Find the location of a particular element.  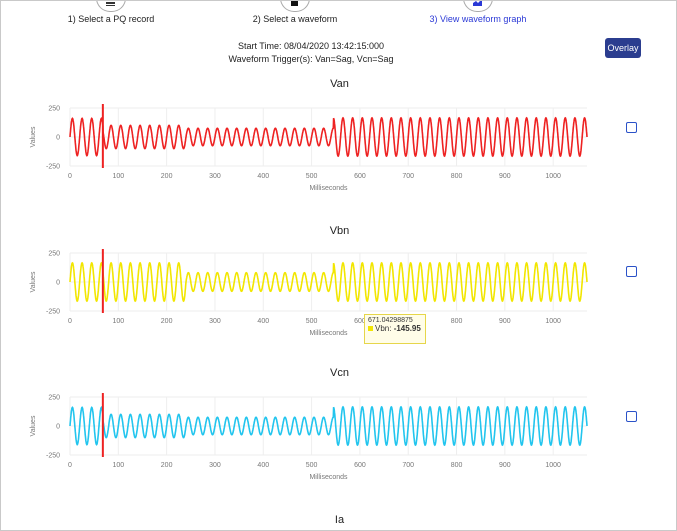

data-tooltip: 671.04298875 Vbn: -145.95 is located at coordinates (395, 329).